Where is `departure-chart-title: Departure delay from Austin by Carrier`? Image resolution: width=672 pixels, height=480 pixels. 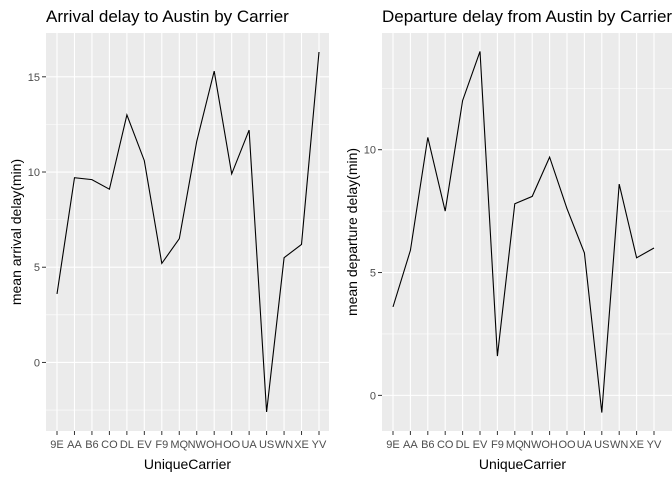
departure-chart-title: Departure delay from Austin by Carrier is located at coordinates (527, 16).